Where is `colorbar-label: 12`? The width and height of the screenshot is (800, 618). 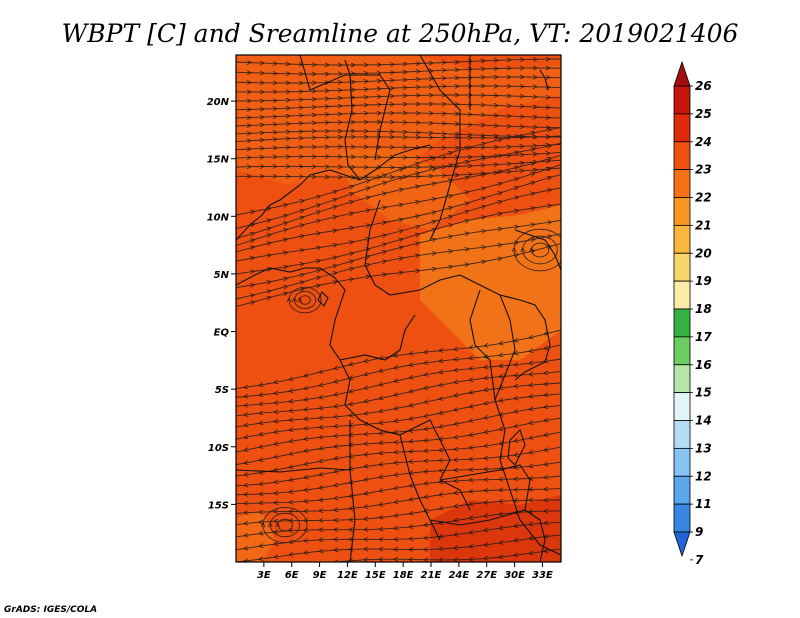
colorbar-label: 12 is located at coordinates (703, 476).